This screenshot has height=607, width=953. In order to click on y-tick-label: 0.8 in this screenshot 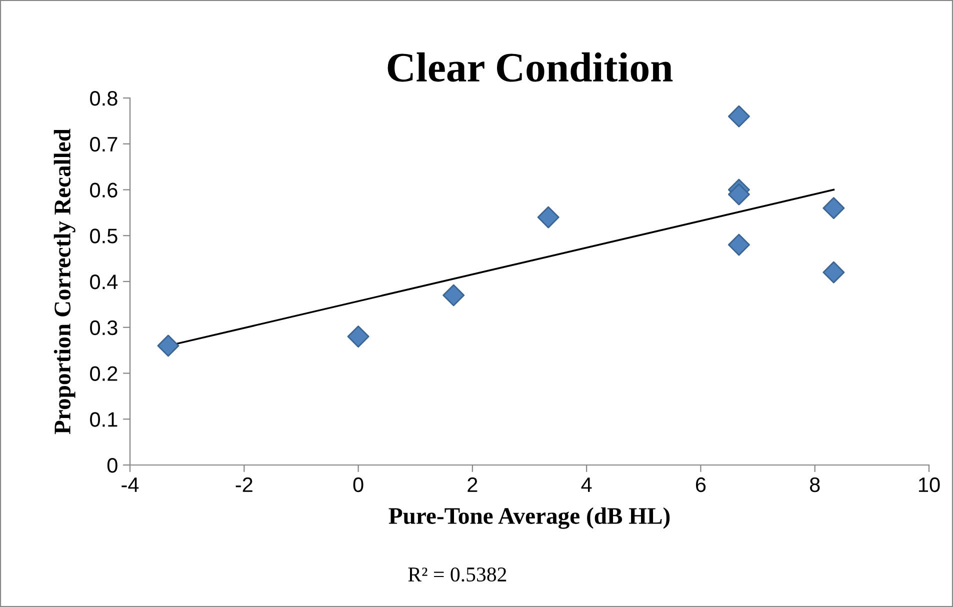, I will do `click(104, 98)`.